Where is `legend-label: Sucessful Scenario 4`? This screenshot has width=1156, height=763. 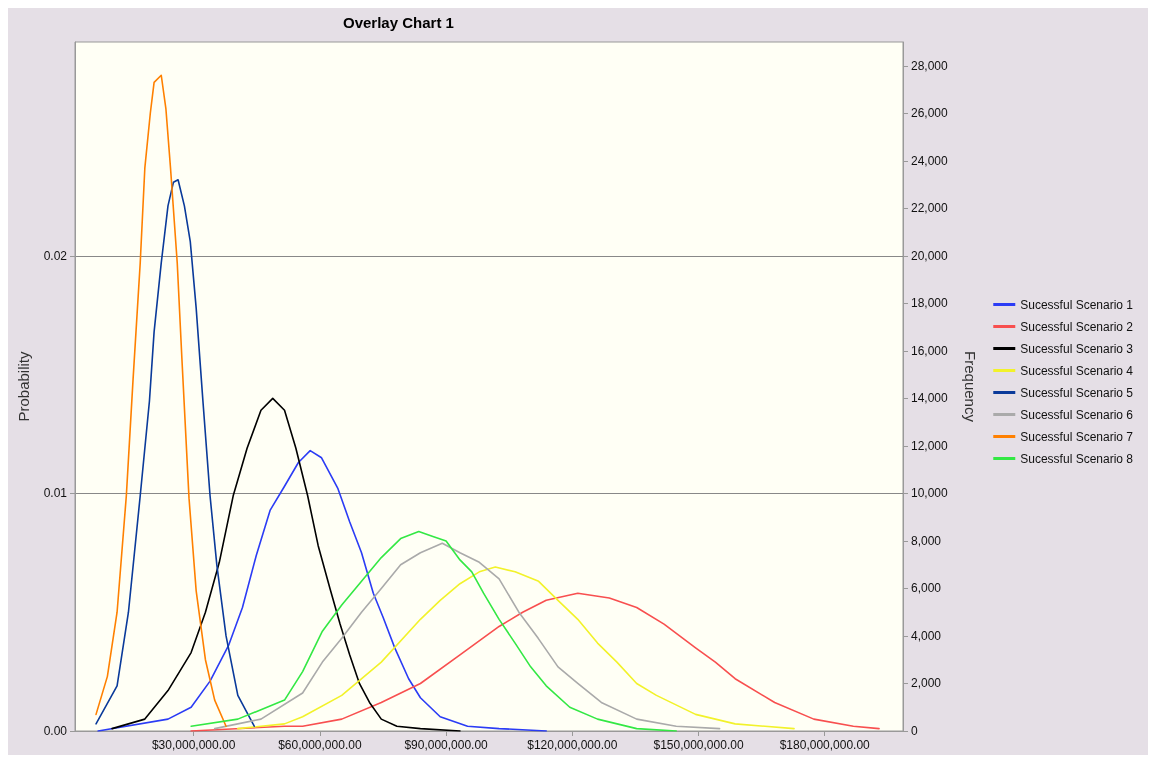
legend-label: Sucessful Scenario 4 is located at coordinates (1077, 370).